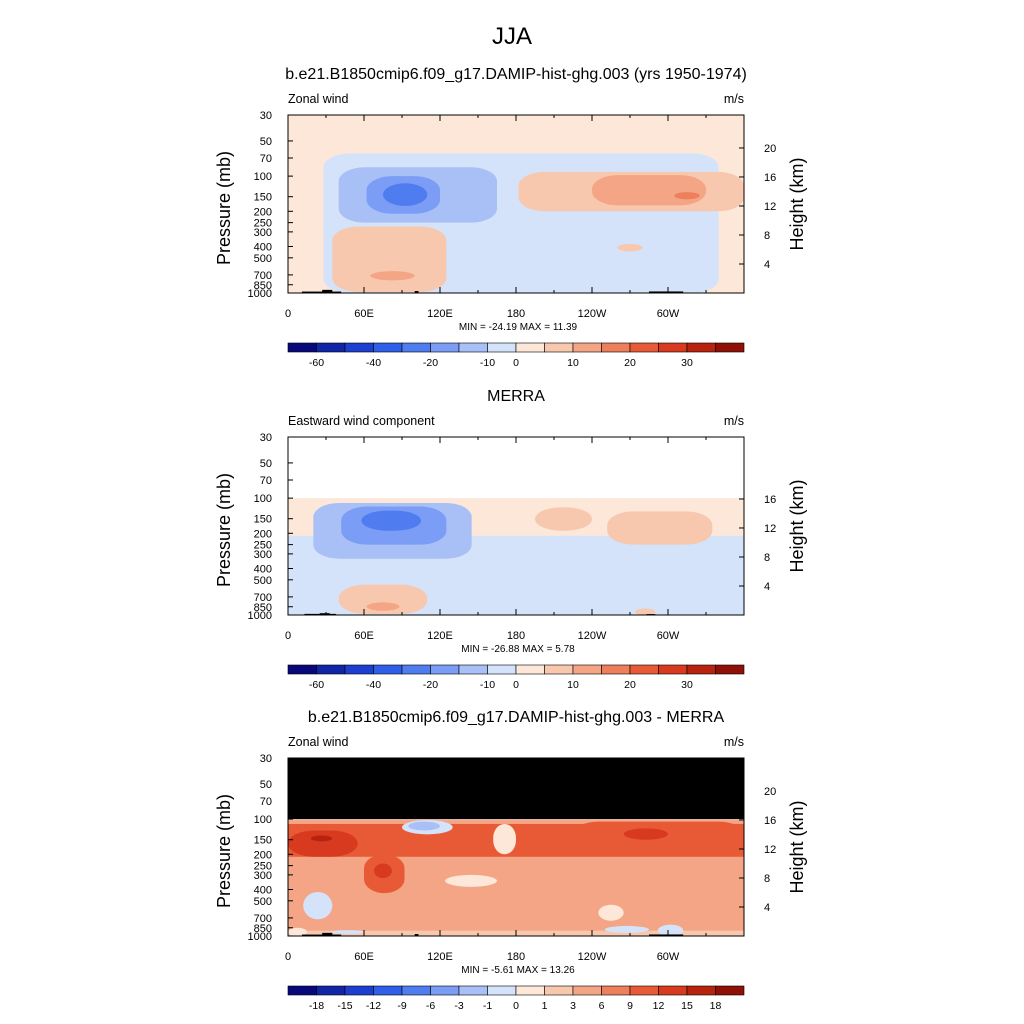 The image size is (1024, 1024). I want to click on min-max-stats: MIN = -5.61 MAX = 13.26, so click(518, 970).